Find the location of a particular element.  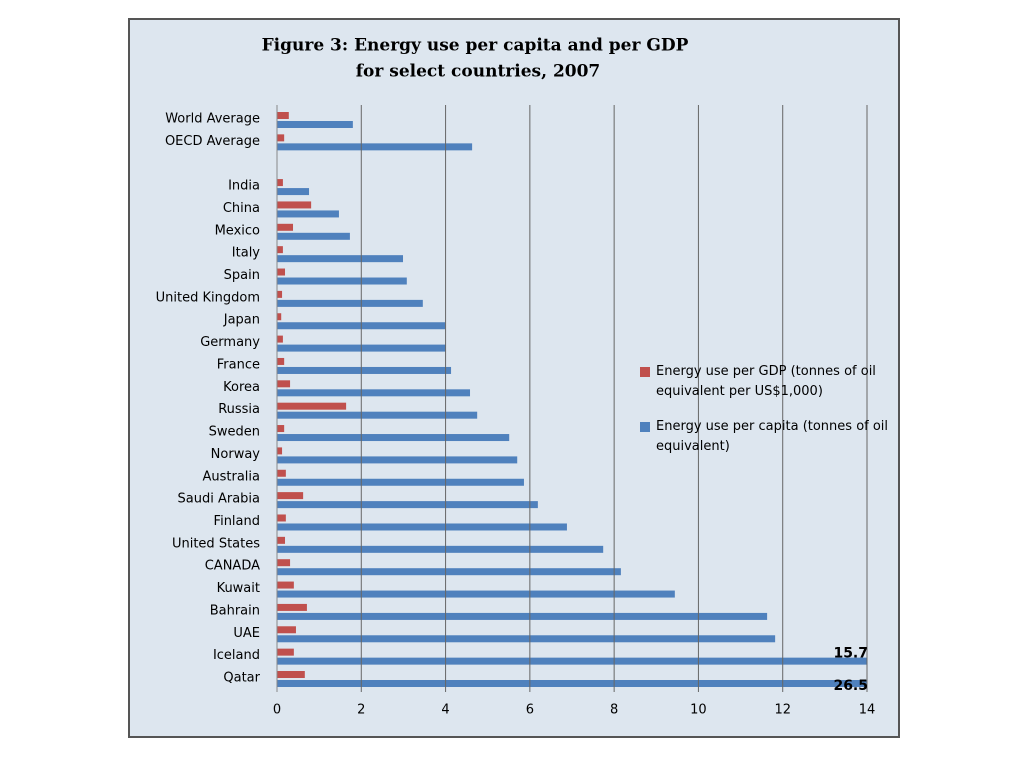

y-tick-label: Finland is located at coordinates (237, 521).